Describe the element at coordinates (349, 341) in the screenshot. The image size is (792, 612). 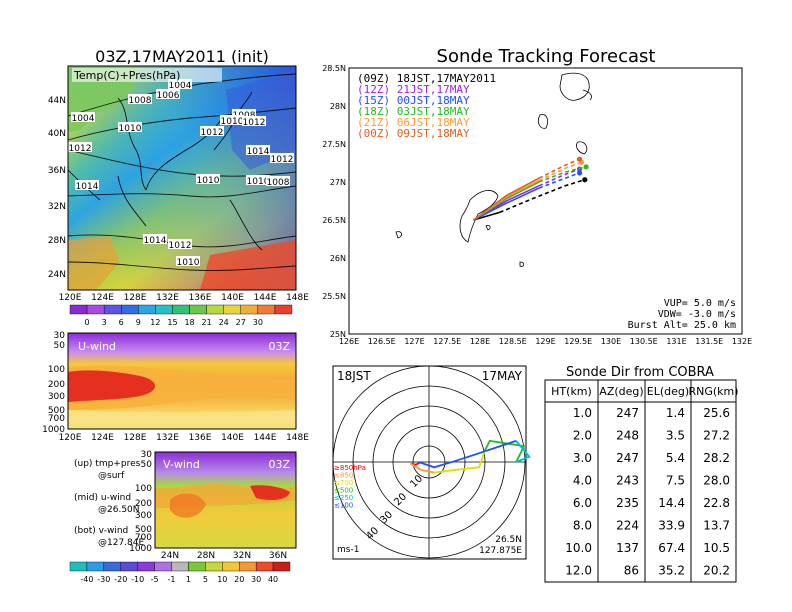
I see `track-lon-tick: 126E` at that location.